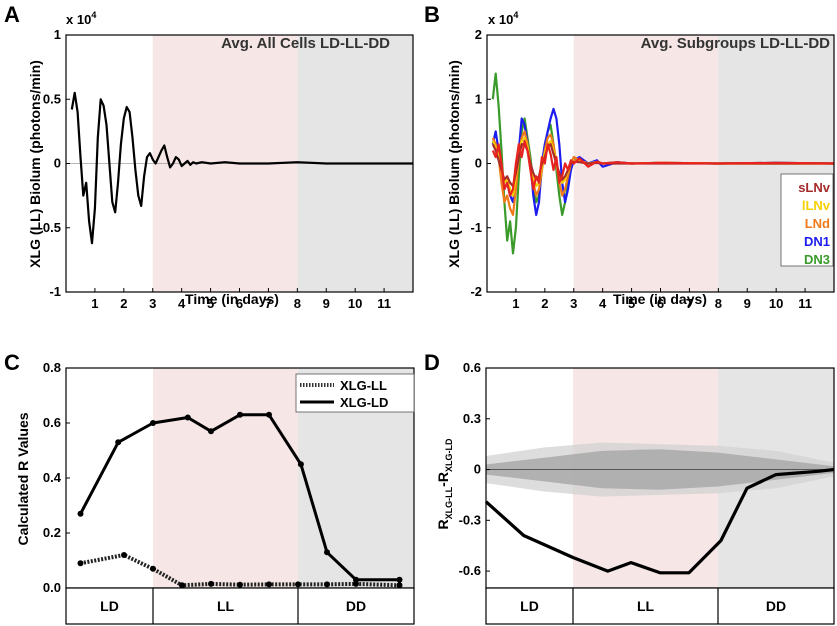 The width and height of the screenshot is (837, 626). Describe the element at coordinates (93, 15) in the screenshot. I see `panel-a-exponent-power: 4` at that location.